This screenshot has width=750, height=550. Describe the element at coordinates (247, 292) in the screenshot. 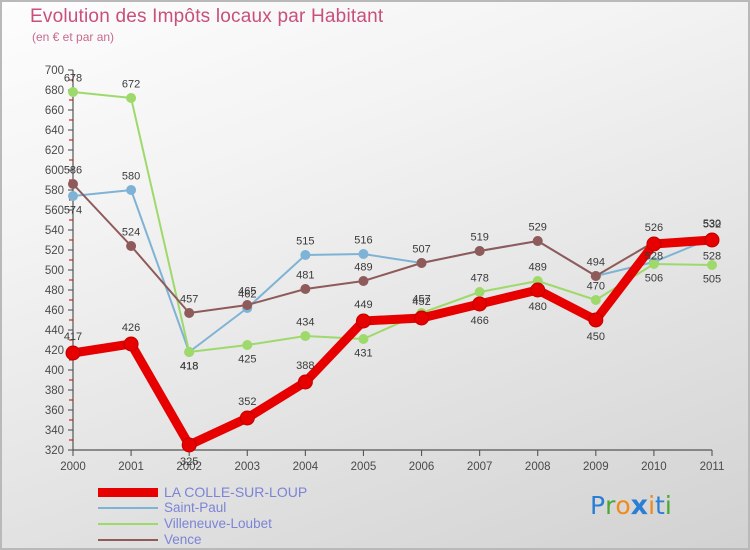

I see `data-point-label: 465` at that location.